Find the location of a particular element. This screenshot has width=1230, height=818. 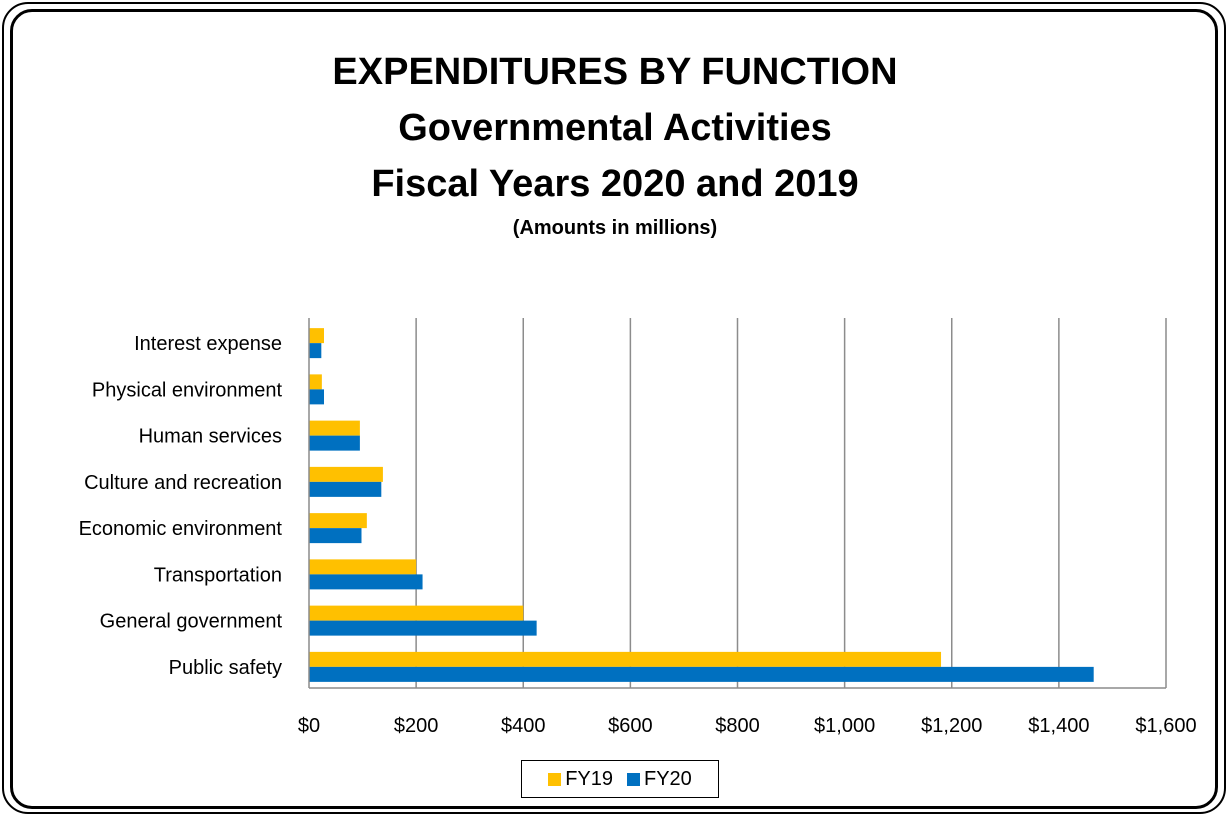

x-tick-label: $1,200 is located at coordinates (951, 726).